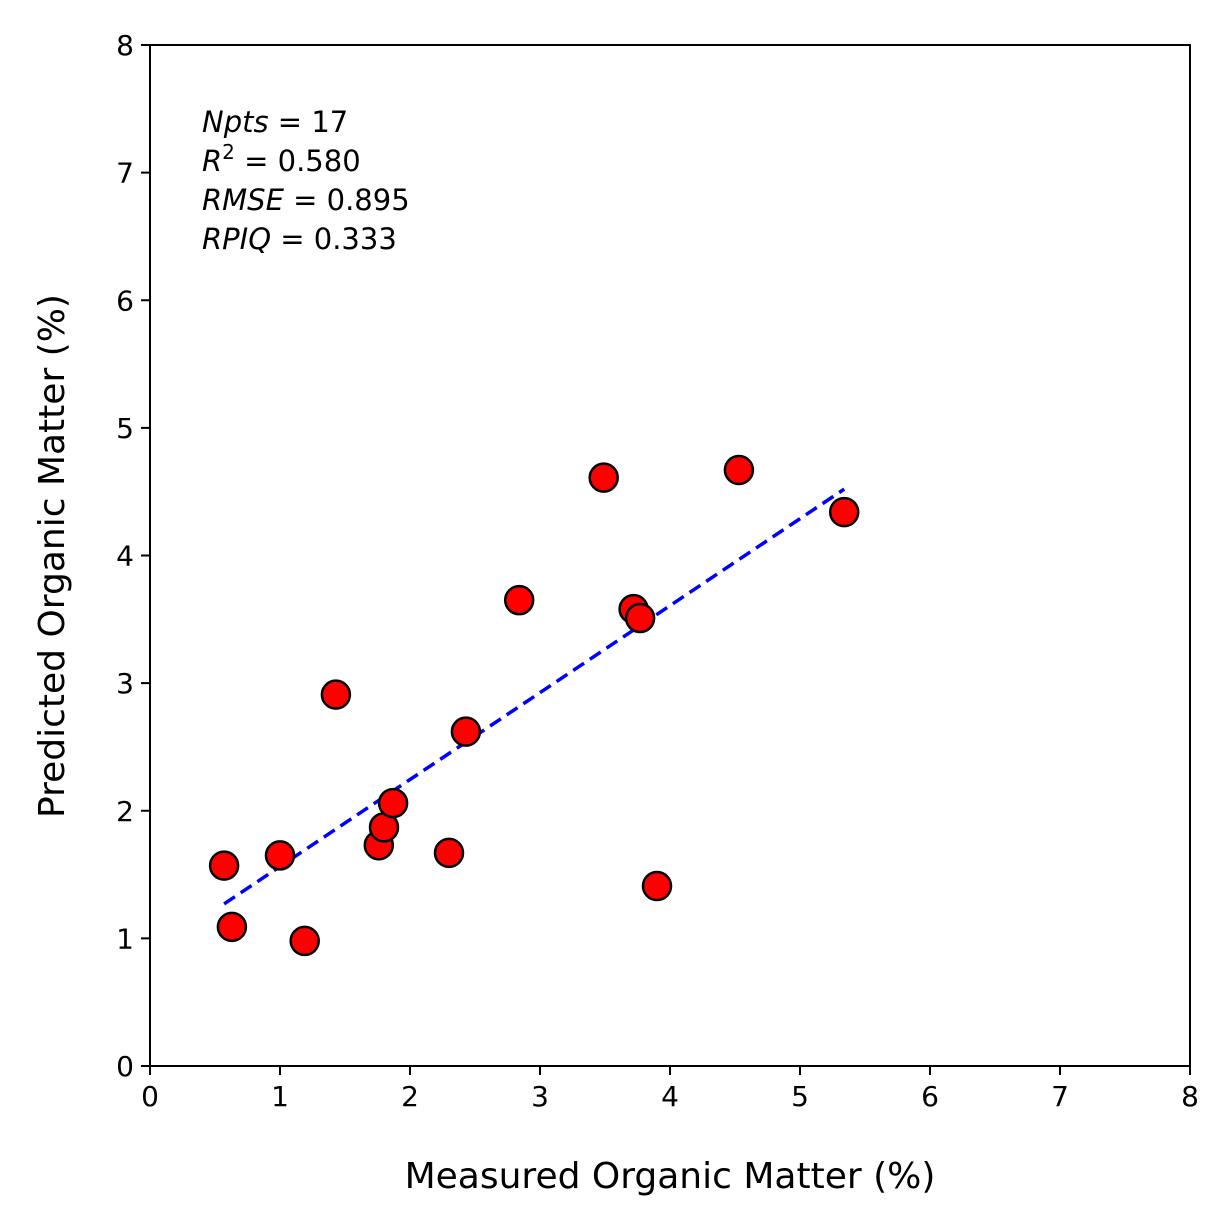 The height and width of the screenshot is (1229, 1232). Describe the element at coordinates (125, 300) in the screenshot. I see `y-tick-label: 6` at that location.